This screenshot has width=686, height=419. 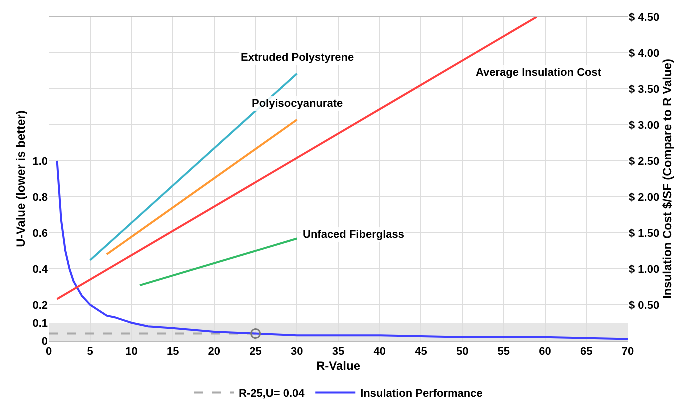 I want to click on y2-tick-label: $ 3.50, so click(x=644, y=90).